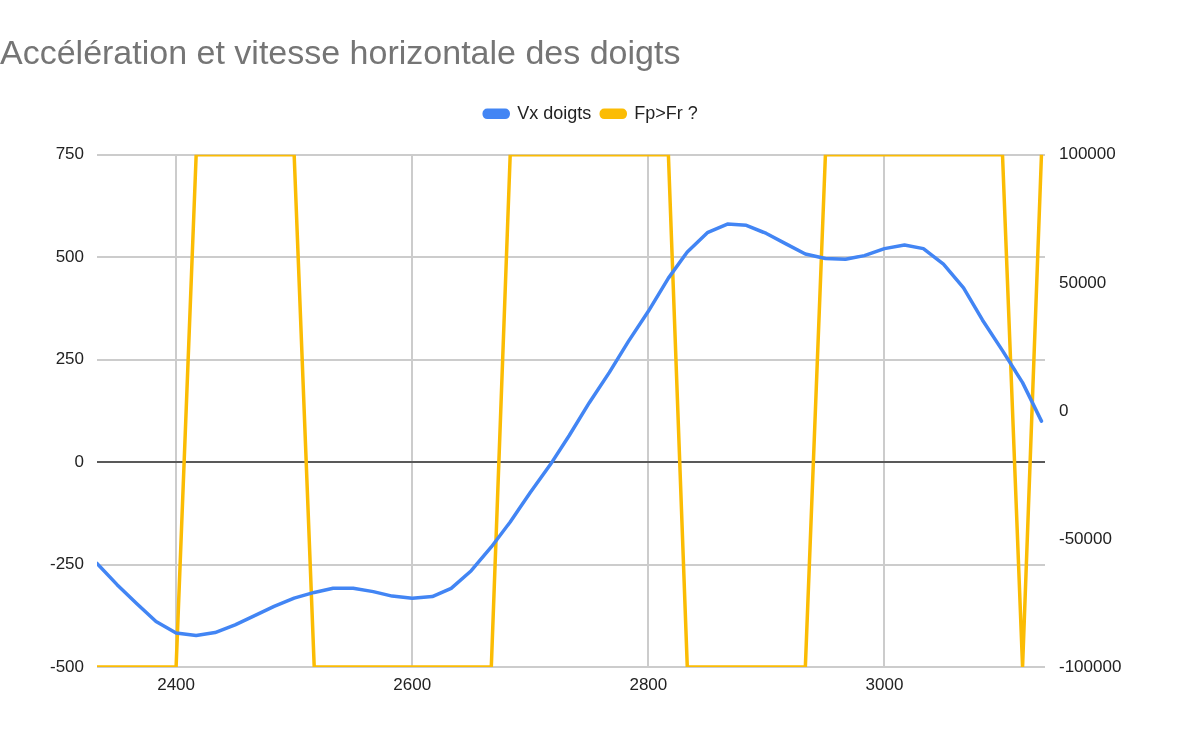 This screenshot has height=742, width=1182. What do you see at coordinates (884, 684) in the screenshot?
I see `x-tick-label: 3000` at bounding box center [884, 684].